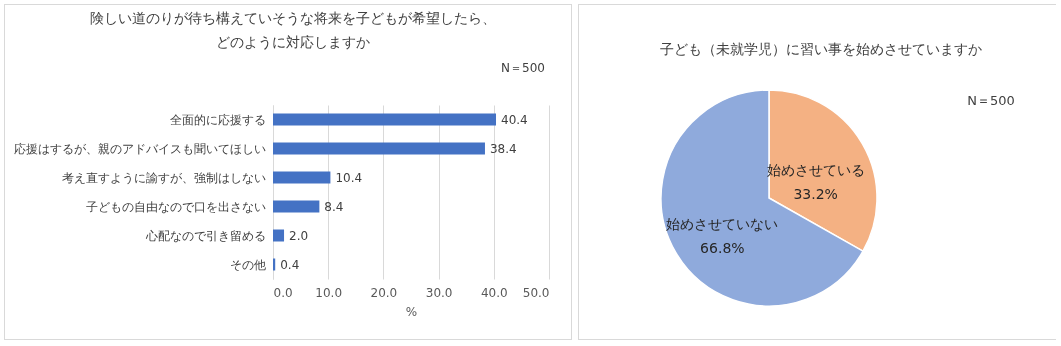 The height and width of the screenshot is (346, 1061). I want to click on x-tick-label: 10.0, so click(329, 292).